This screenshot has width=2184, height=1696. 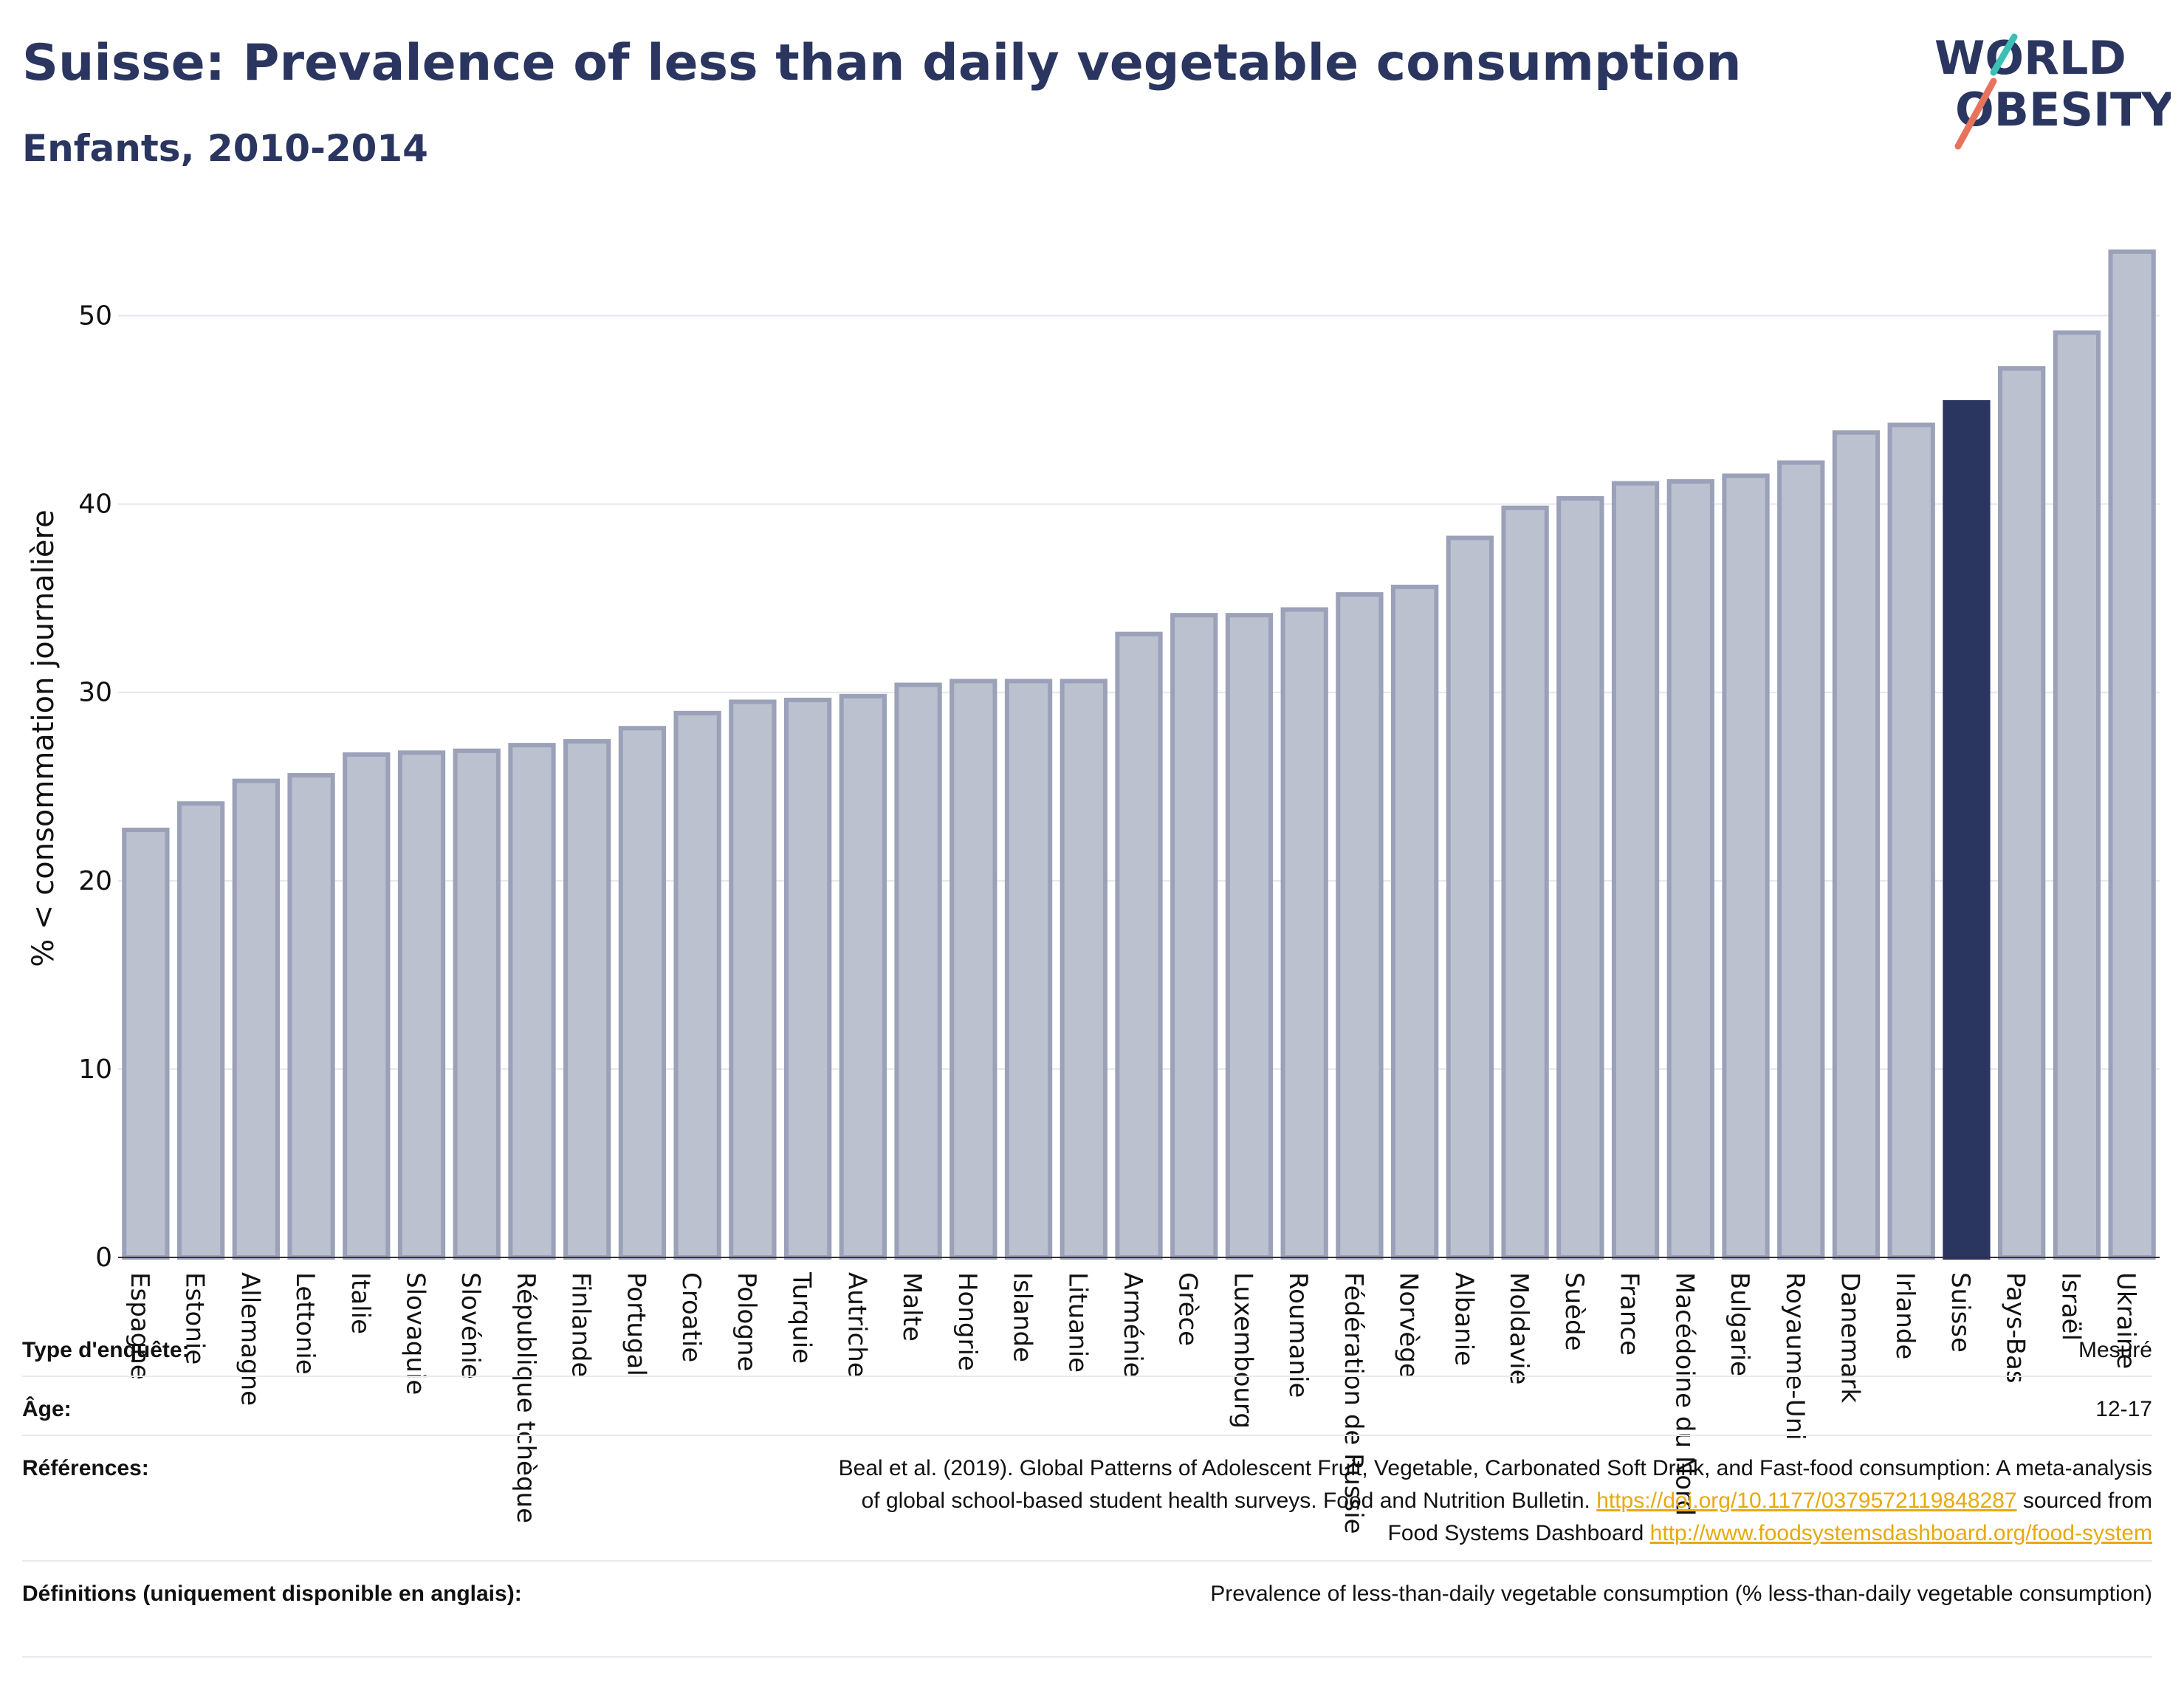 I want to click on y-tick-label: 40, so click(x=95, y=505).